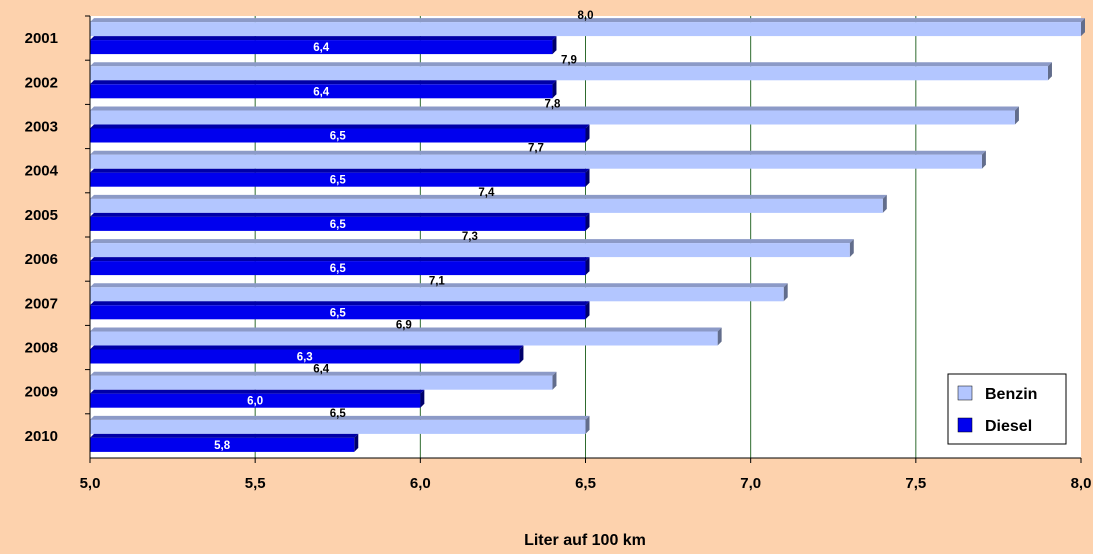 The width and height of the screenshot is (1093, 554). I want to click on data-label-benzin: 7,9, so click(569, 60).